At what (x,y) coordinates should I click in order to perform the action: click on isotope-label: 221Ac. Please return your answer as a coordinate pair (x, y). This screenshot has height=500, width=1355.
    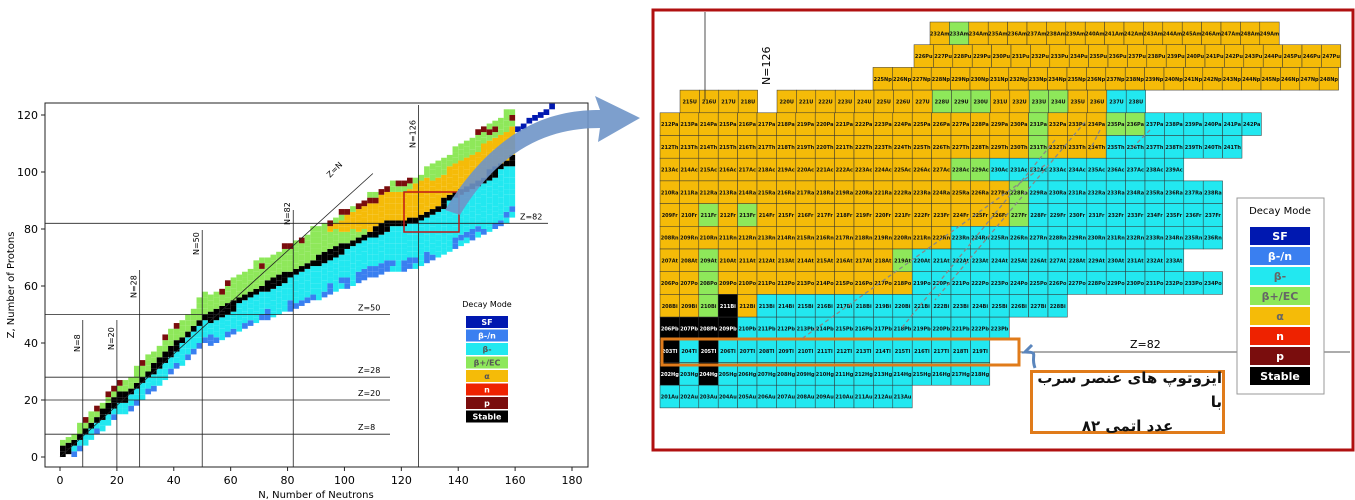
    Looking at the image, I should click on (824, 171).